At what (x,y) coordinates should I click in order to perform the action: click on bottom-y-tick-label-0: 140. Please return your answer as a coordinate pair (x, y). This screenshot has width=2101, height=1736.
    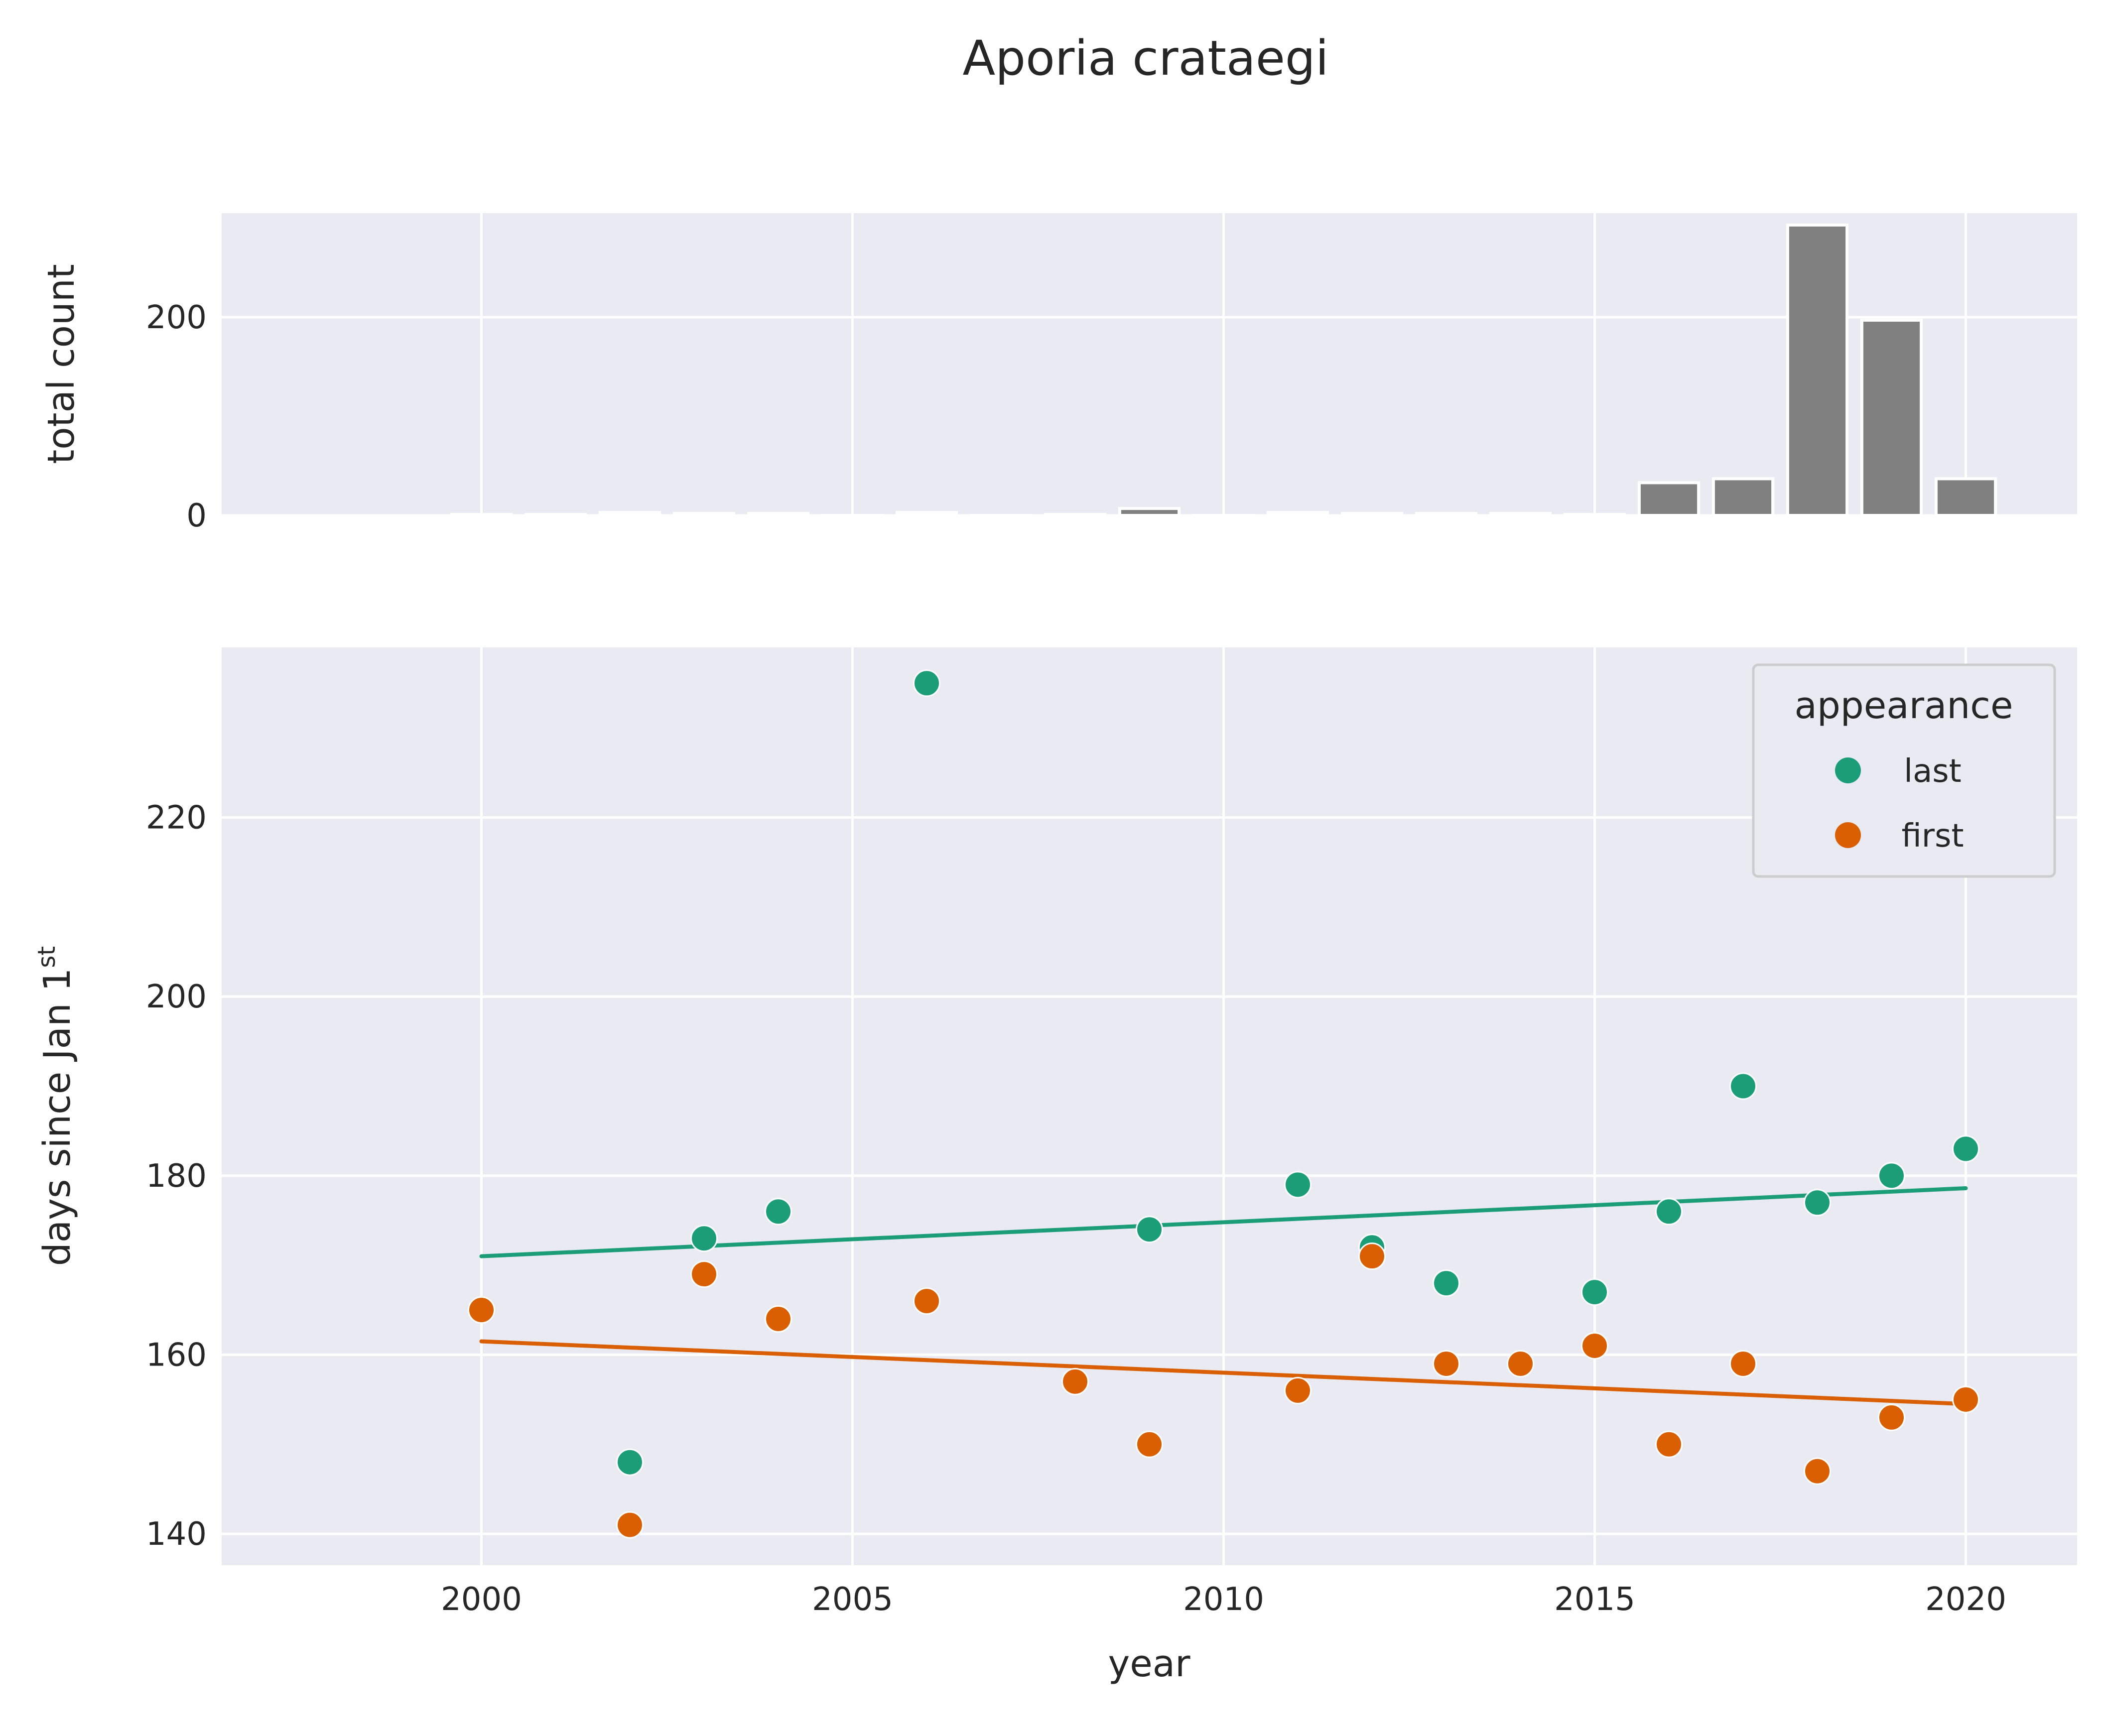
    Looking at the image, I should click on (176, 1535).